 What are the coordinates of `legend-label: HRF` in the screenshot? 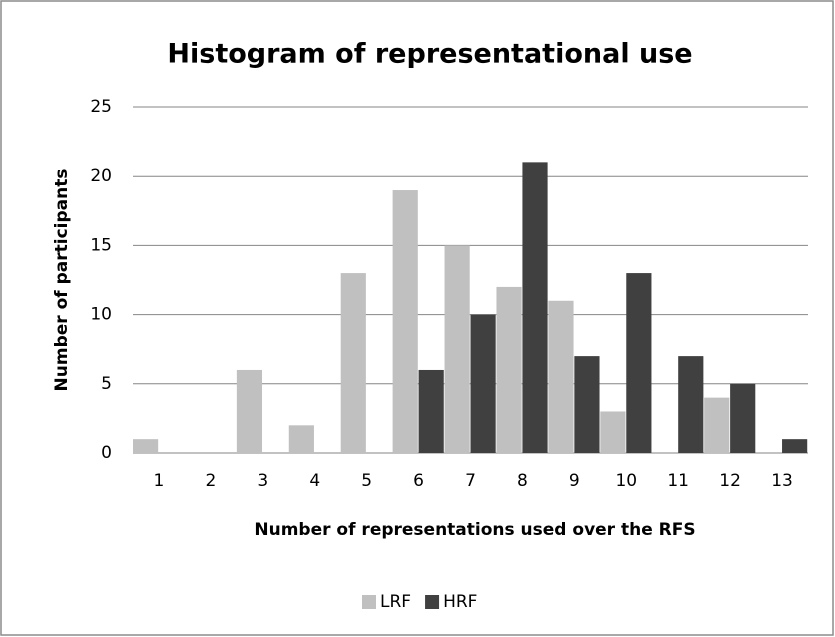 It's located at (460, 602).